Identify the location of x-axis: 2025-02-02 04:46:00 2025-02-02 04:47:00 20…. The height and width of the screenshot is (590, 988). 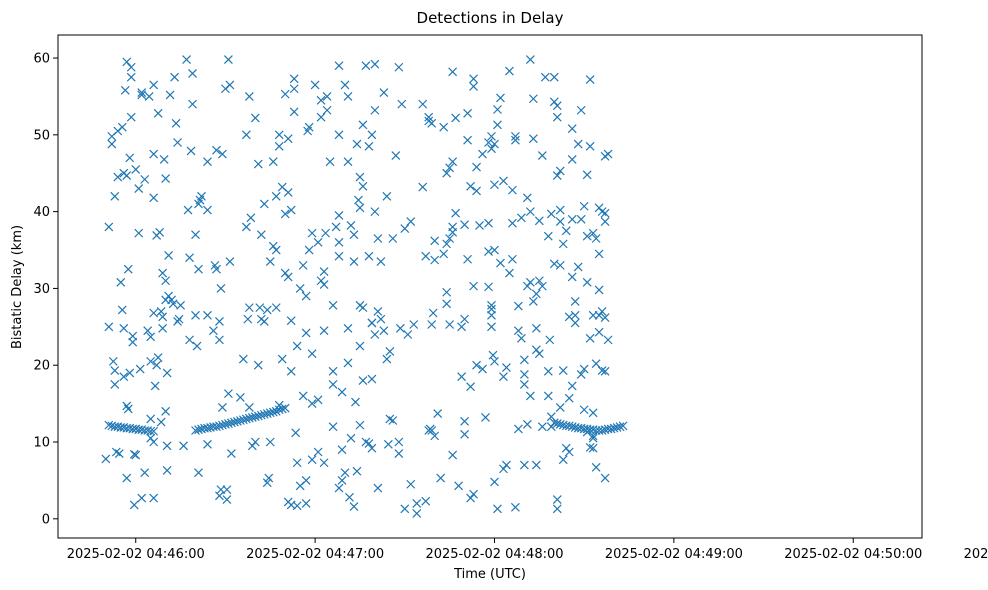
(527, 550).